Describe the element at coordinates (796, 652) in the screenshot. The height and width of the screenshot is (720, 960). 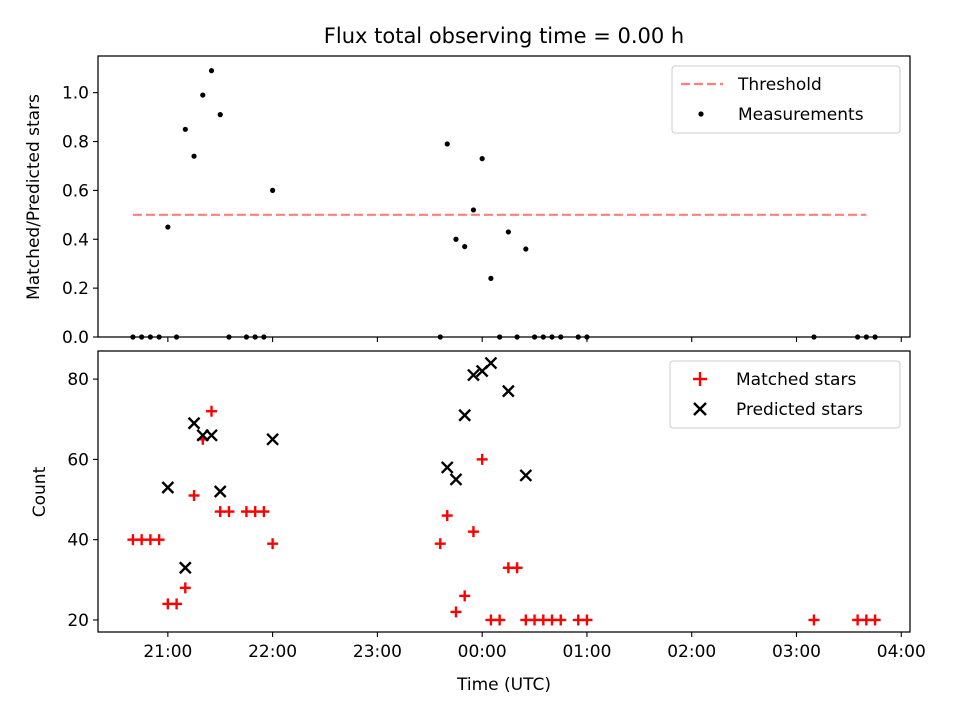
I see `x-tick-label: 03:00` at that location.